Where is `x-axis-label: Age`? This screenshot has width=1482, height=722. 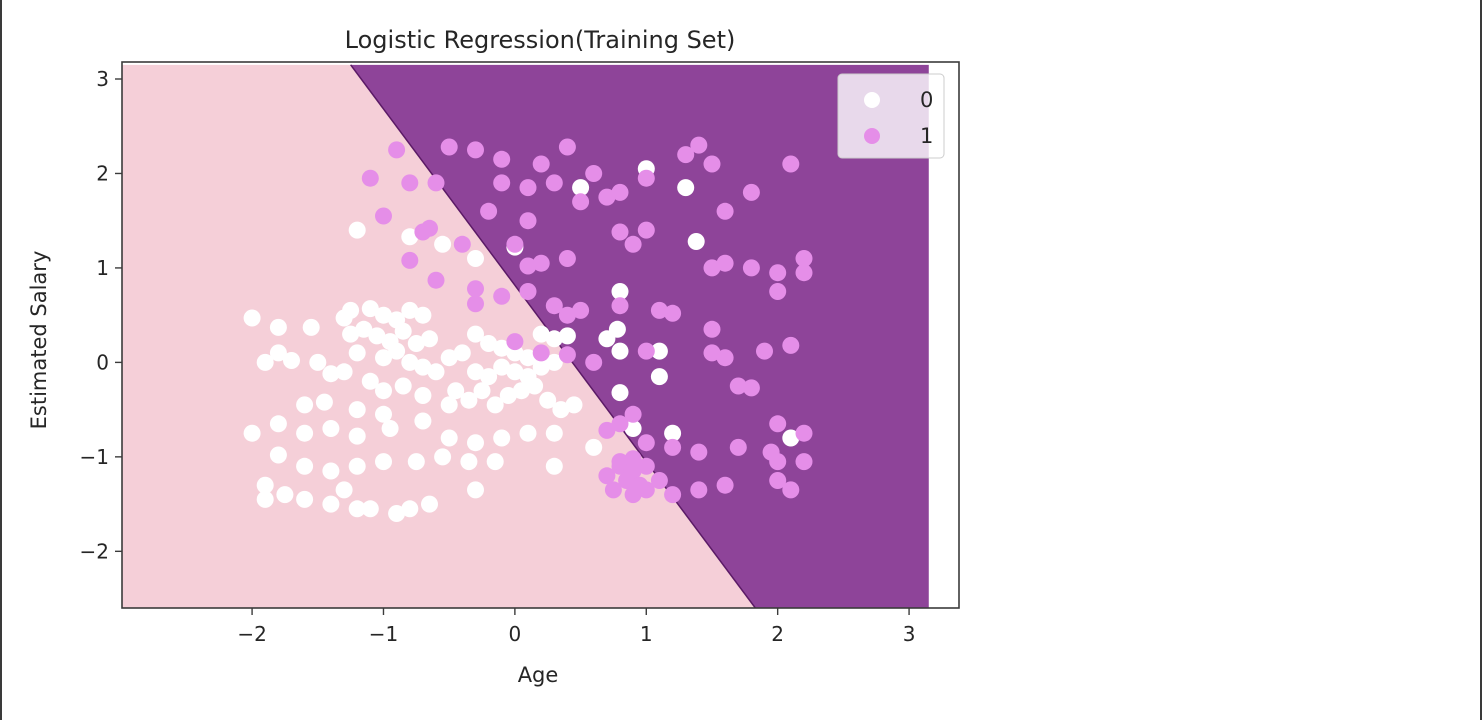
x-axis-label: Age is located at coordinates (538, 675).